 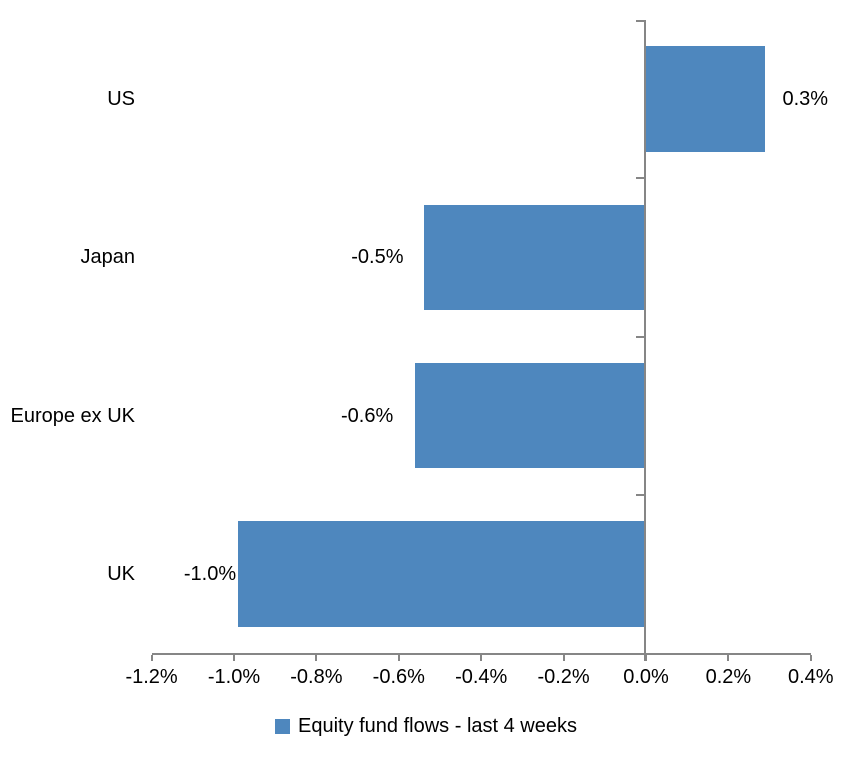 I want to click on legend-swatch-icon, so click(x=282, y=726).